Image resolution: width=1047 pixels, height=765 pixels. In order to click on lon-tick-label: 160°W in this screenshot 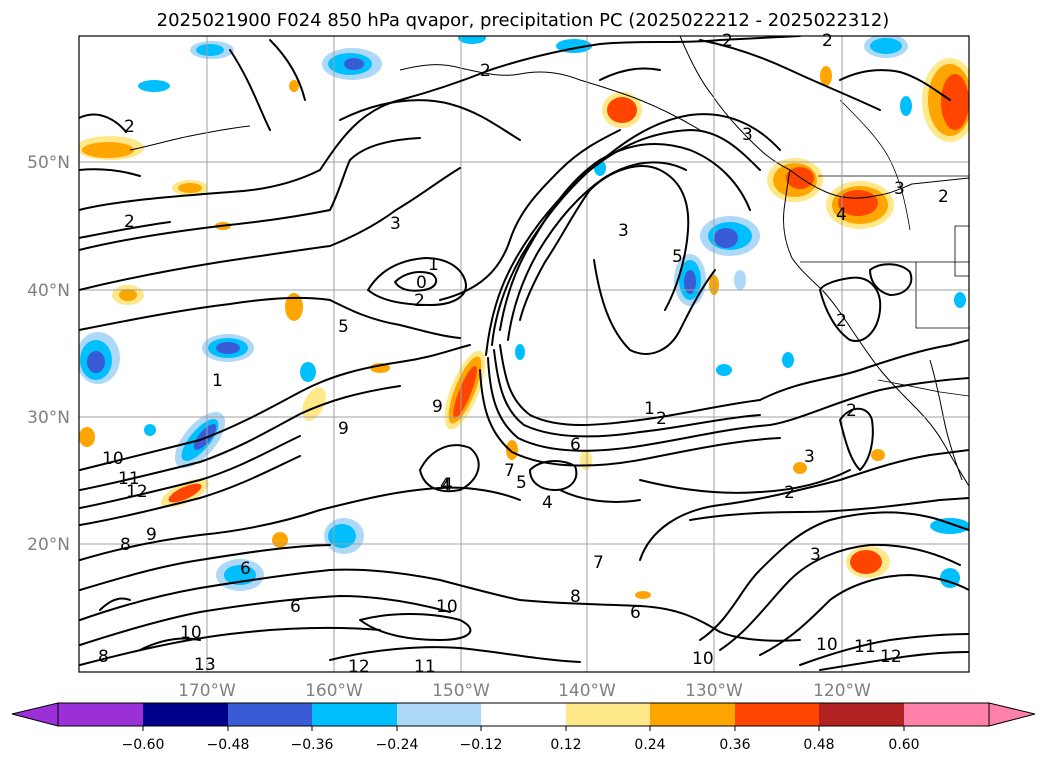, I will do `click(334, 691)`.